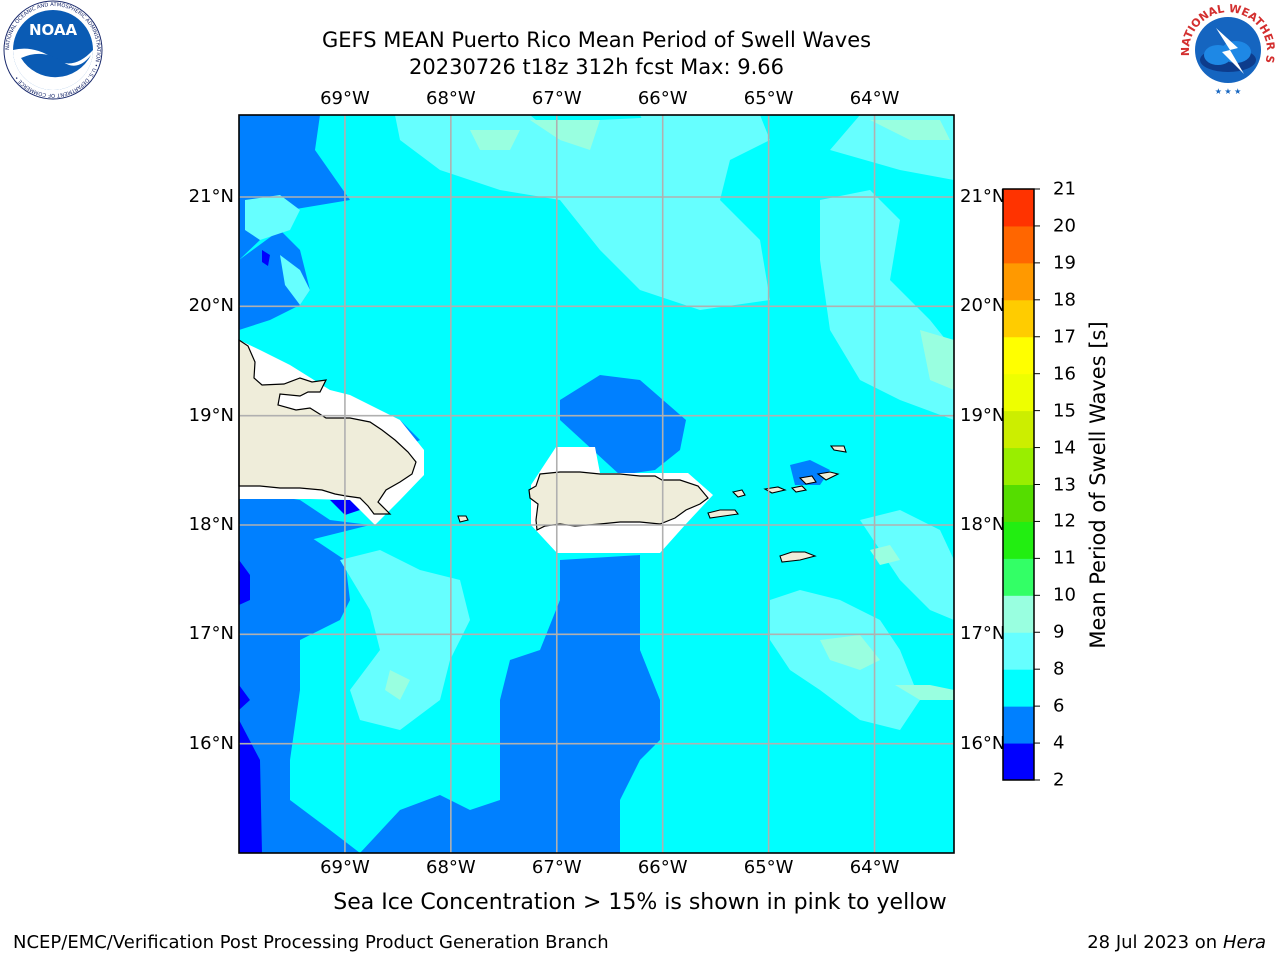  Describe the element at coordinates (1064, 226) in the screenshot. I see `colorbar-tick-label: 20` at that location.